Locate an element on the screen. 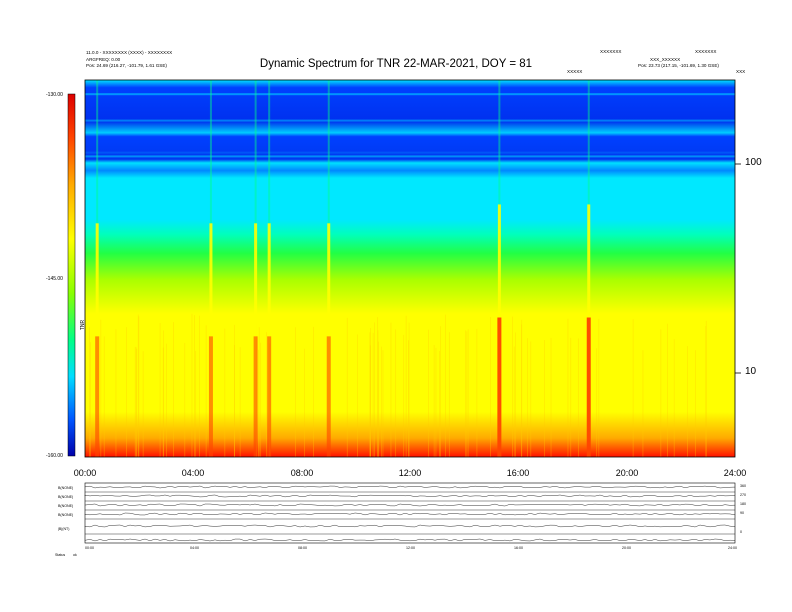 Image resolution: width=792 pixels, height=612 pixels. bottom-right-label: 0 is located at coordinates (741, 532).